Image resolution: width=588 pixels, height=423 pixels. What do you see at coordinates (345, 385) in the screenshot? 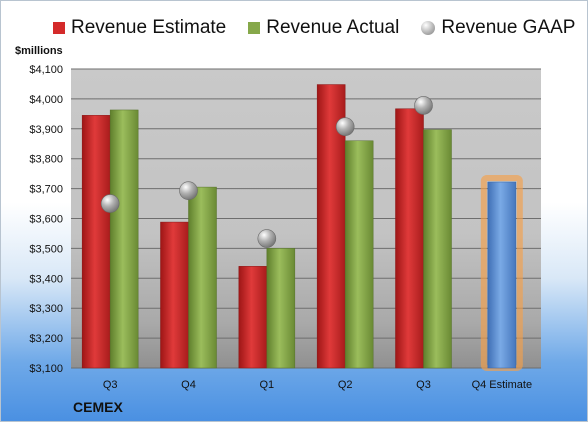
I see `x-tick-label: Q2` at bounding box center [345, 385].